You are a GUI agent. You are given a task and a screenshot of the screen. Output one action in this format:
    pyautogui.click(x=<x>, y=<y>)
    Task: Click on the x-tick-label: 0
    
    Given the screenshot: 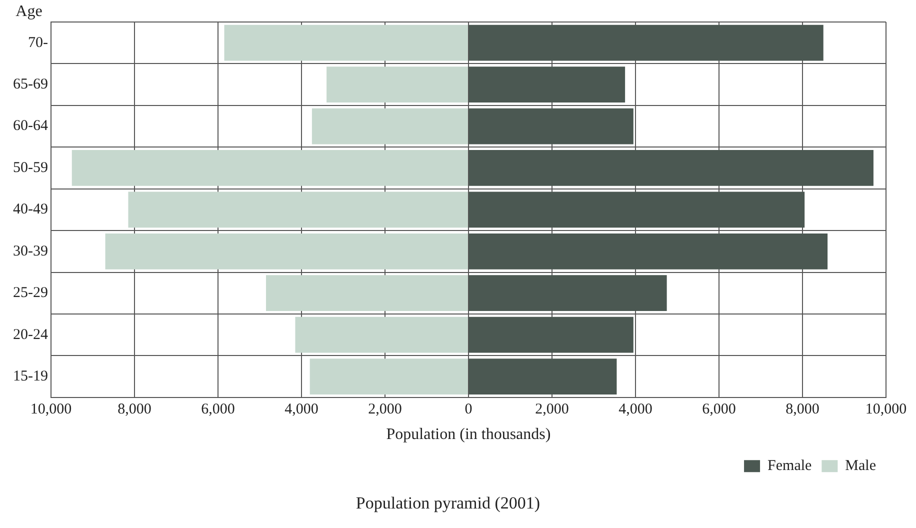 What is the action you would take?
    pyautogui.click(x=468, y=409)
    